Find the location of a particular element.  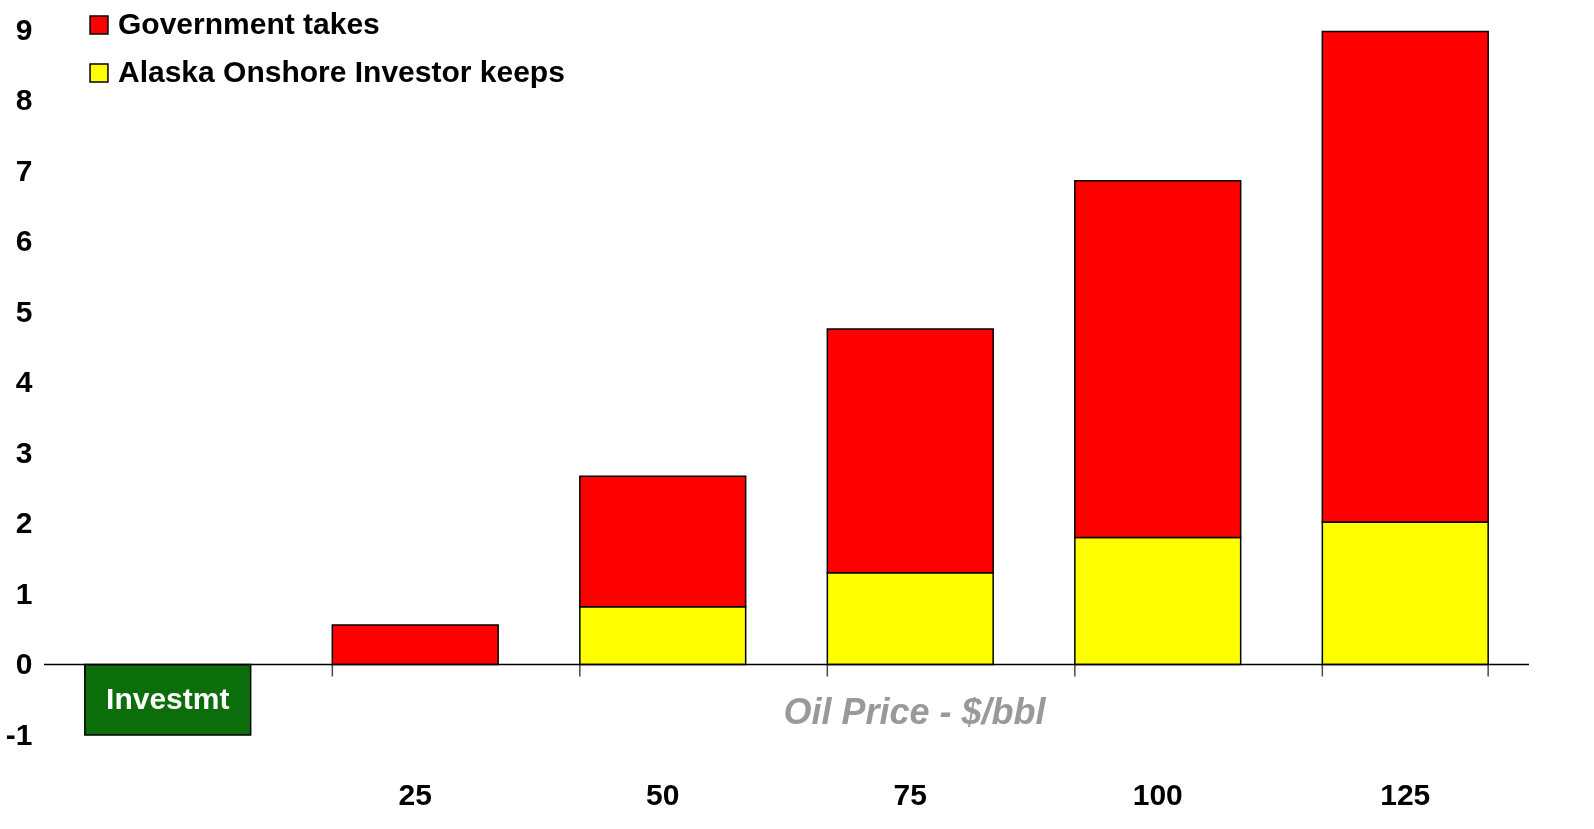

legend-label: Government takes is located at coordinates (249, 23).